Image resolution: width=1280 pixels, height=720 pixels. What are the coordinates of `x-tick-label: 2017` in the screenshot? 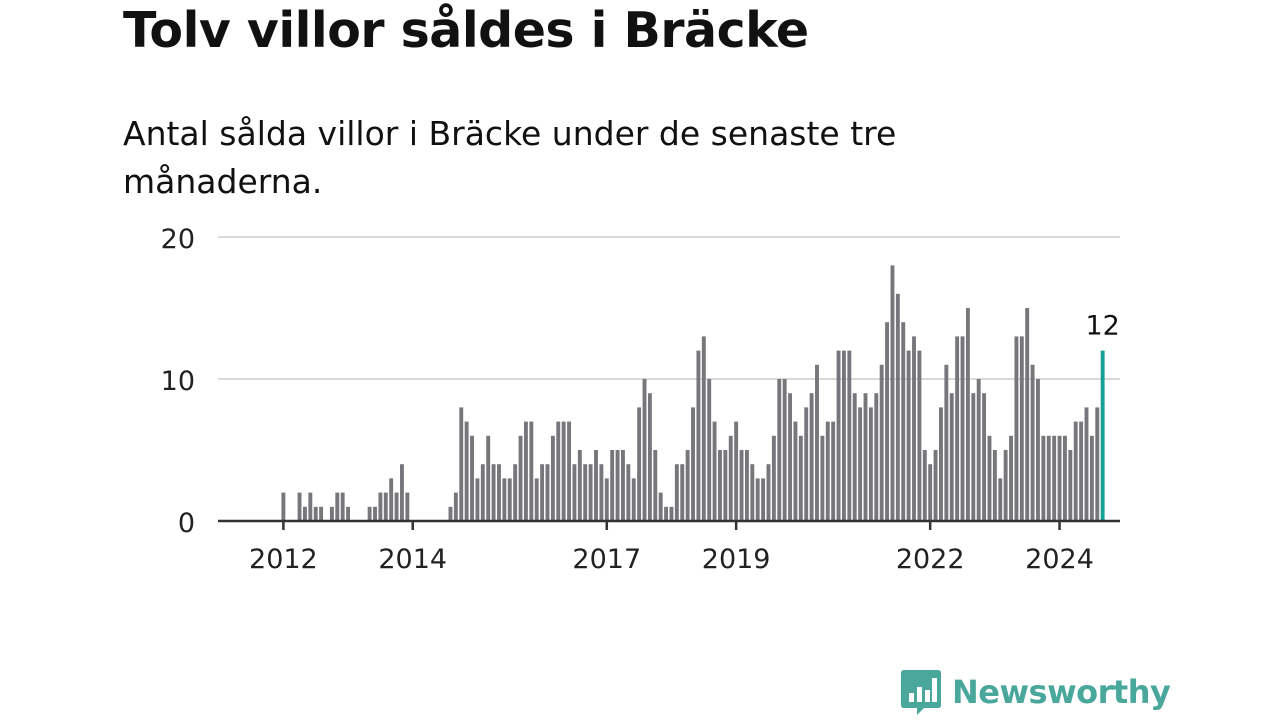 It's located at (606, 559).